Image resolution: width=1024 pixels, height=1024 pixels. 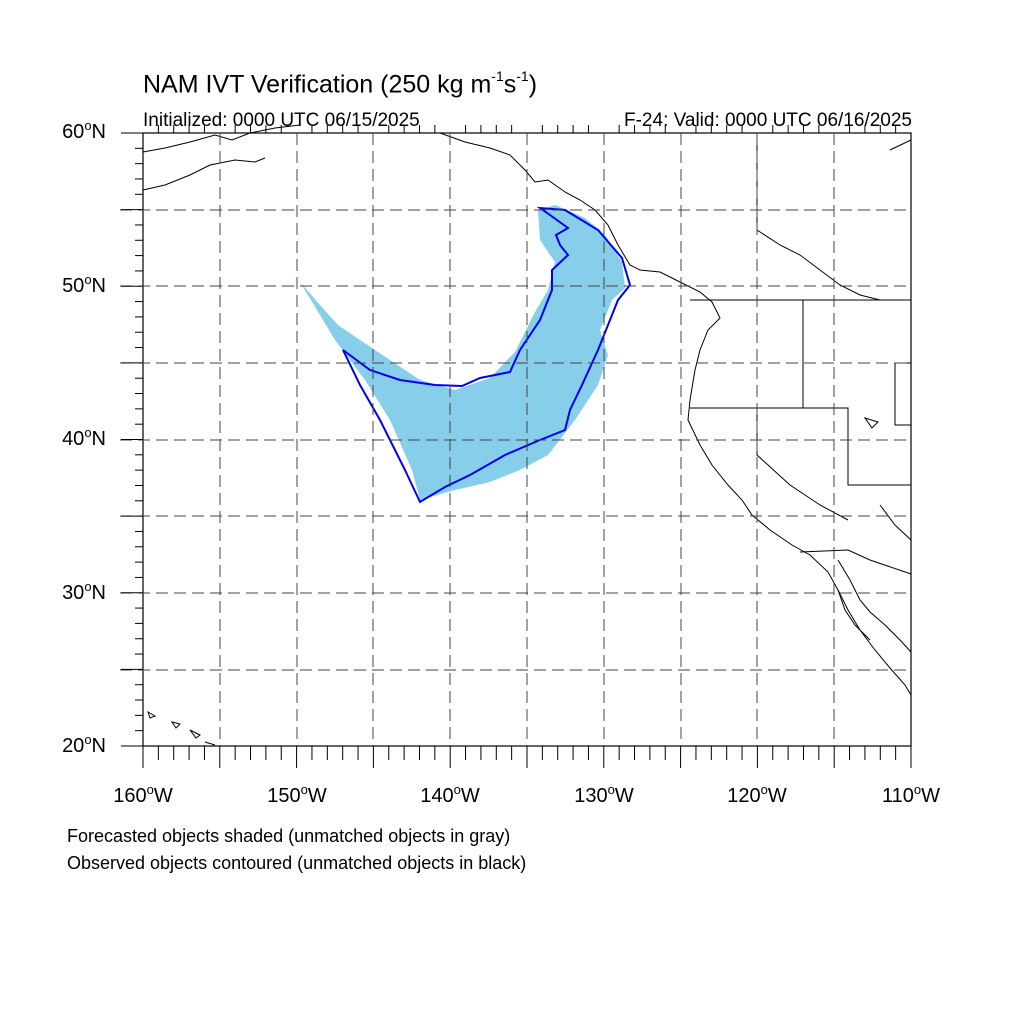 I want to click on lon-label-130w: 130oW, so click(x=604, y=794).